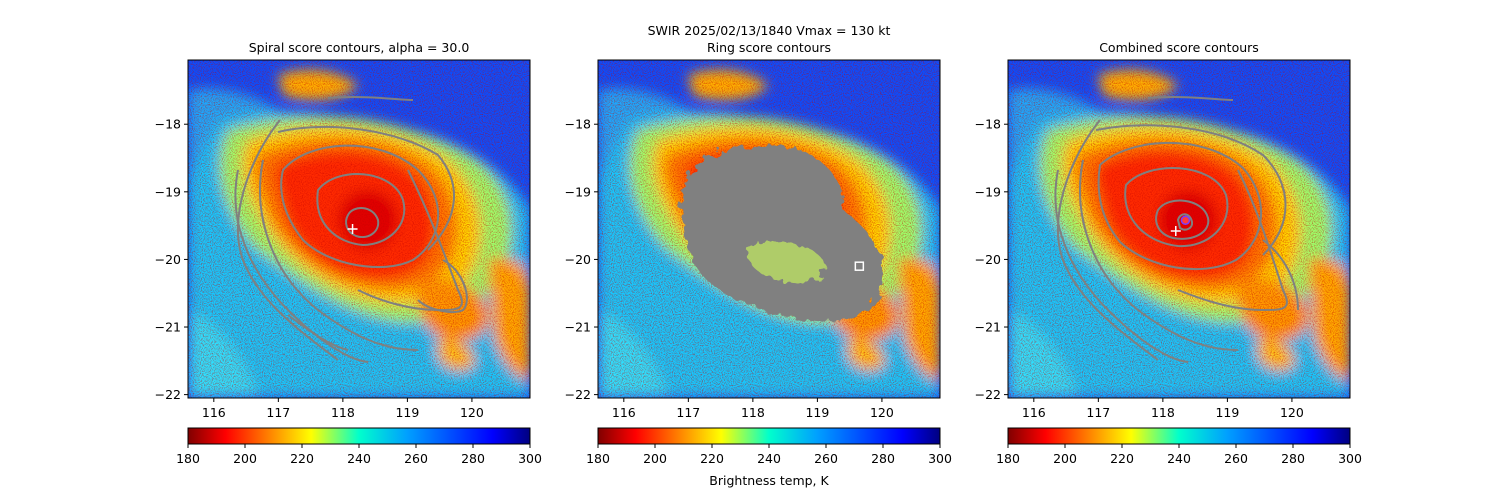 This screenshot has height=504, width=1500. What do you see at coordinates (859, 266) in the screenshot?
I see `square-marker` at bounding box center [859, 266].